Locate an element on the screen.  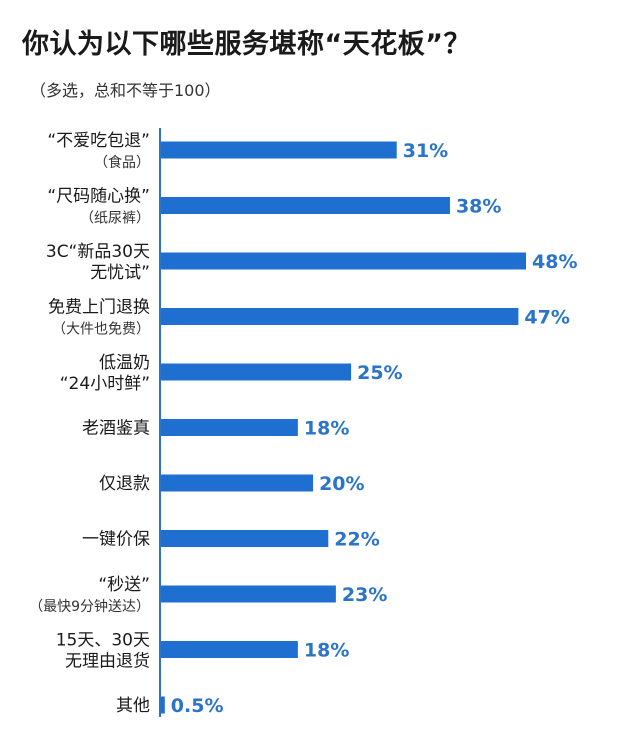
category-label: 15天、30天 is located at coordinates (103, 641).